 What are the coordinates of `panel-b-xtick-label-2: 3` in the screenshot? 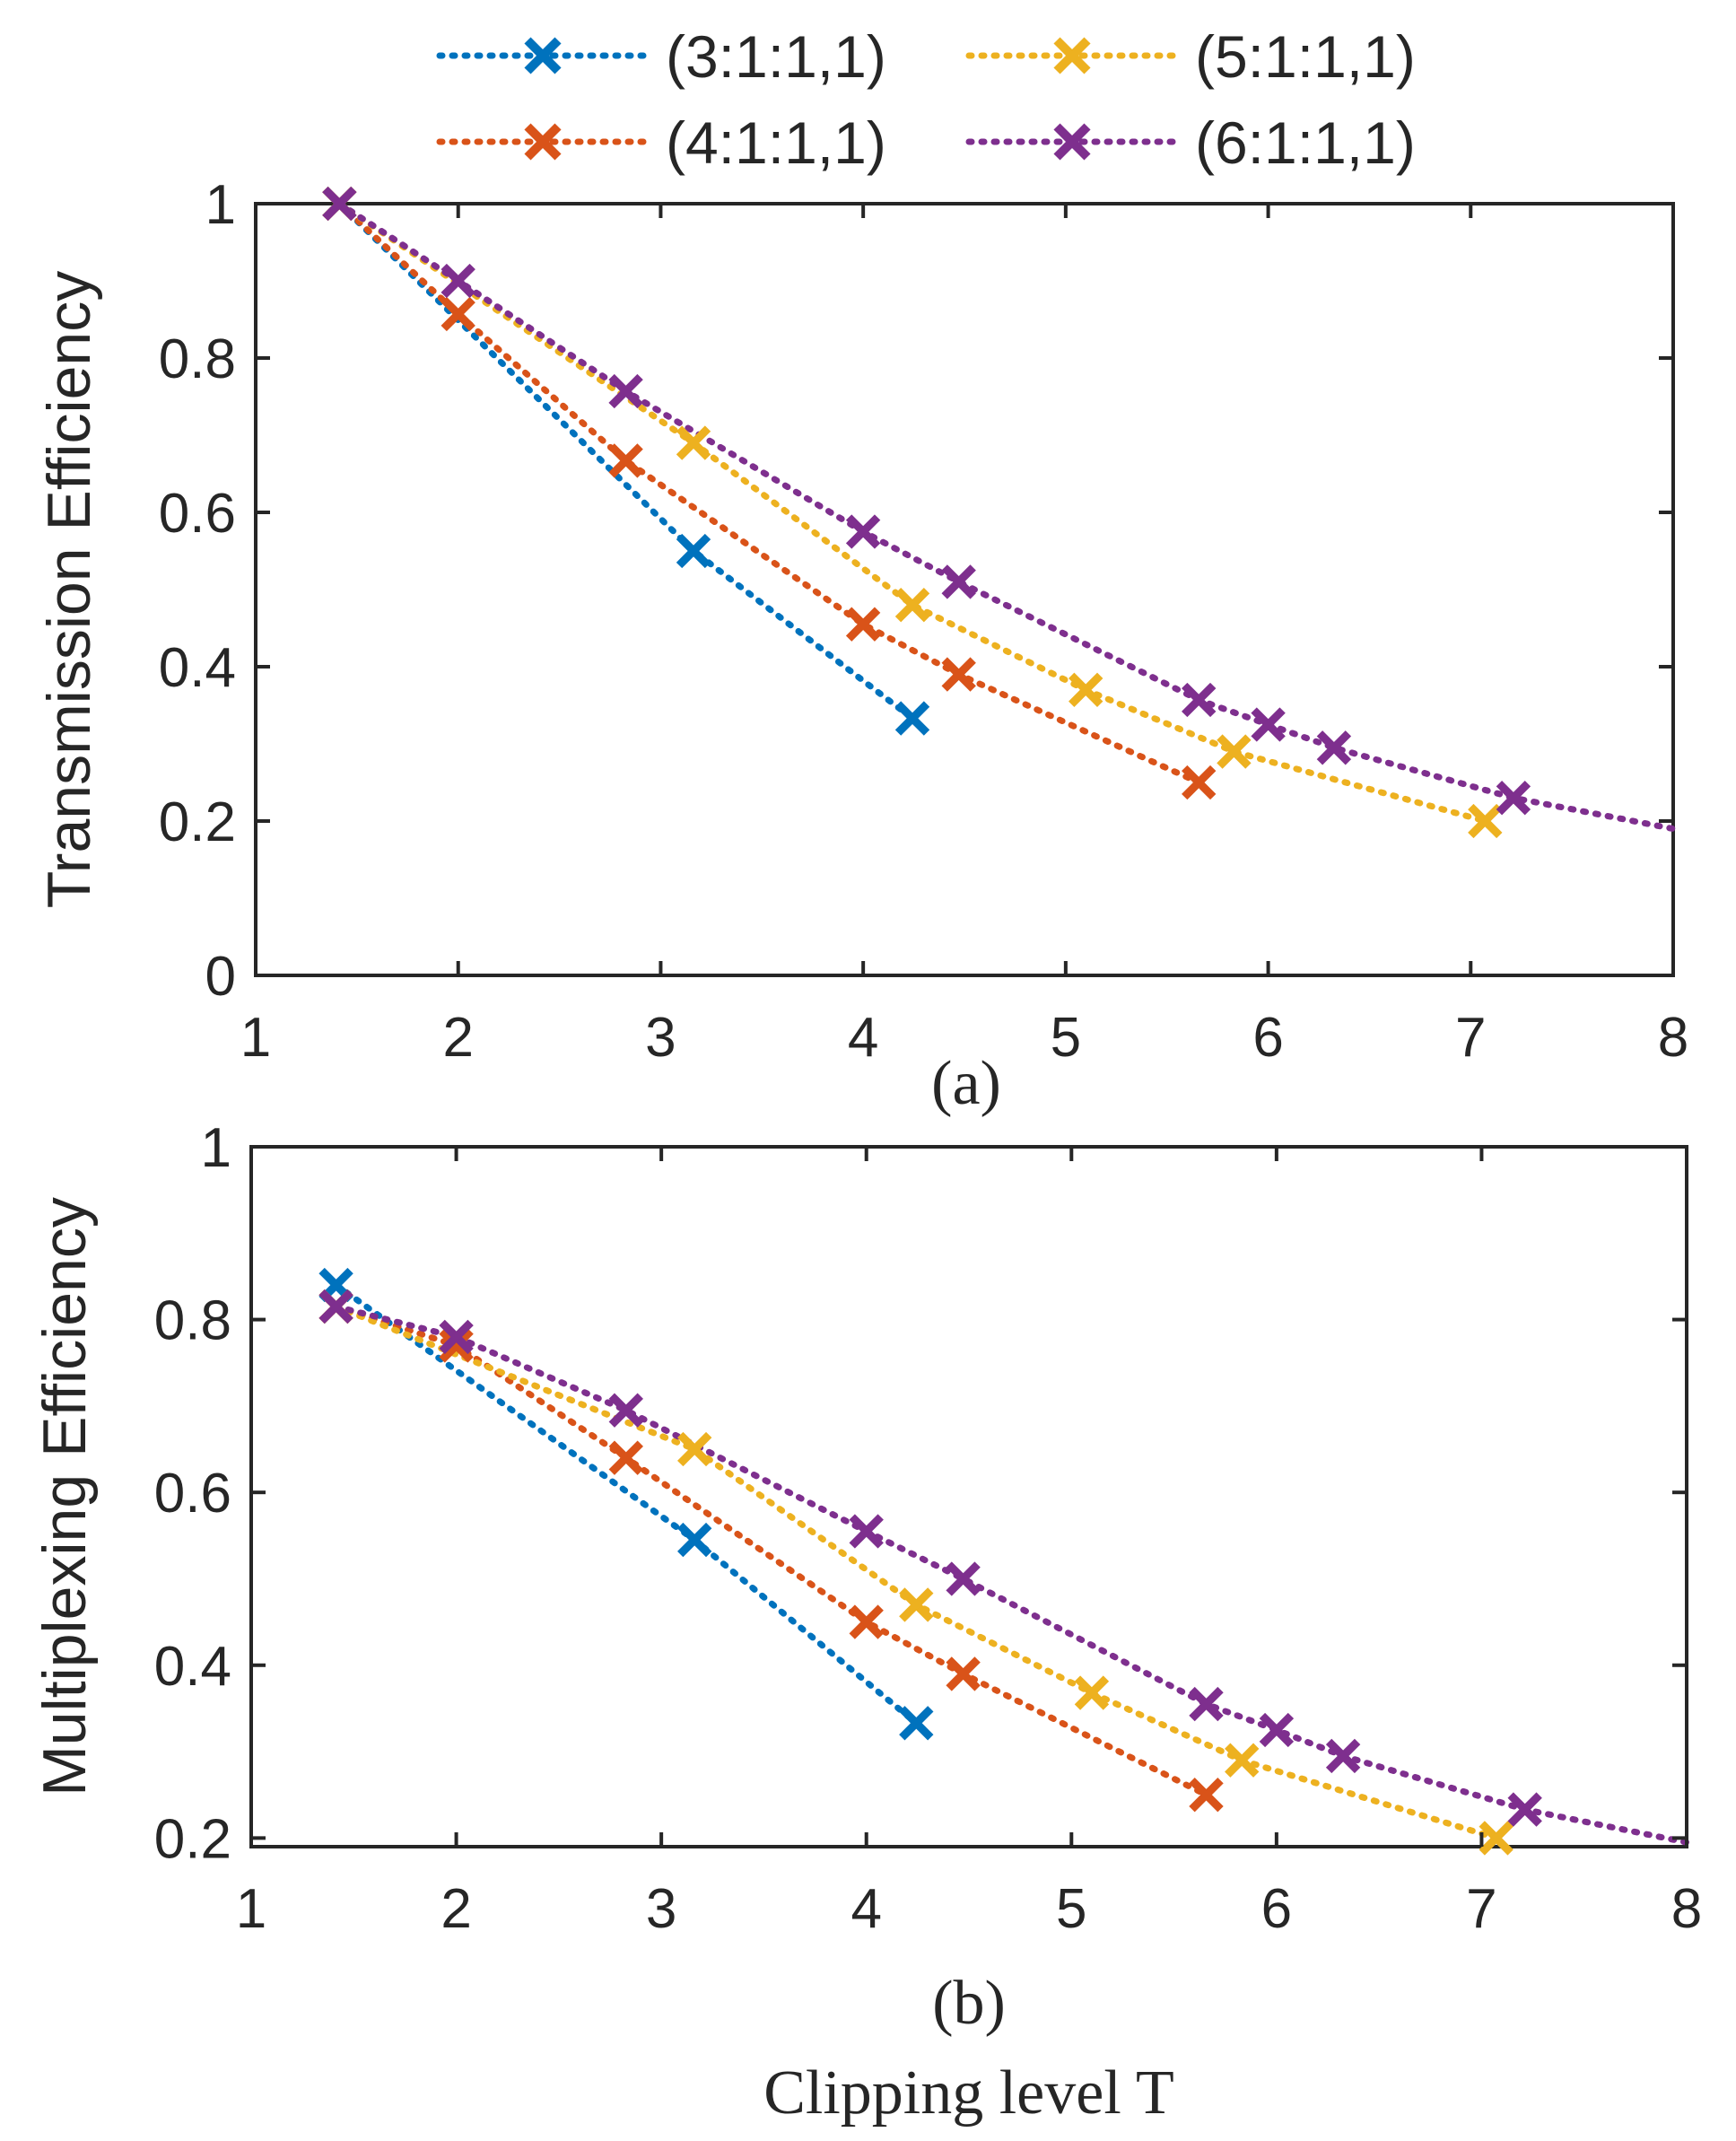 It's located at (661, 1909).